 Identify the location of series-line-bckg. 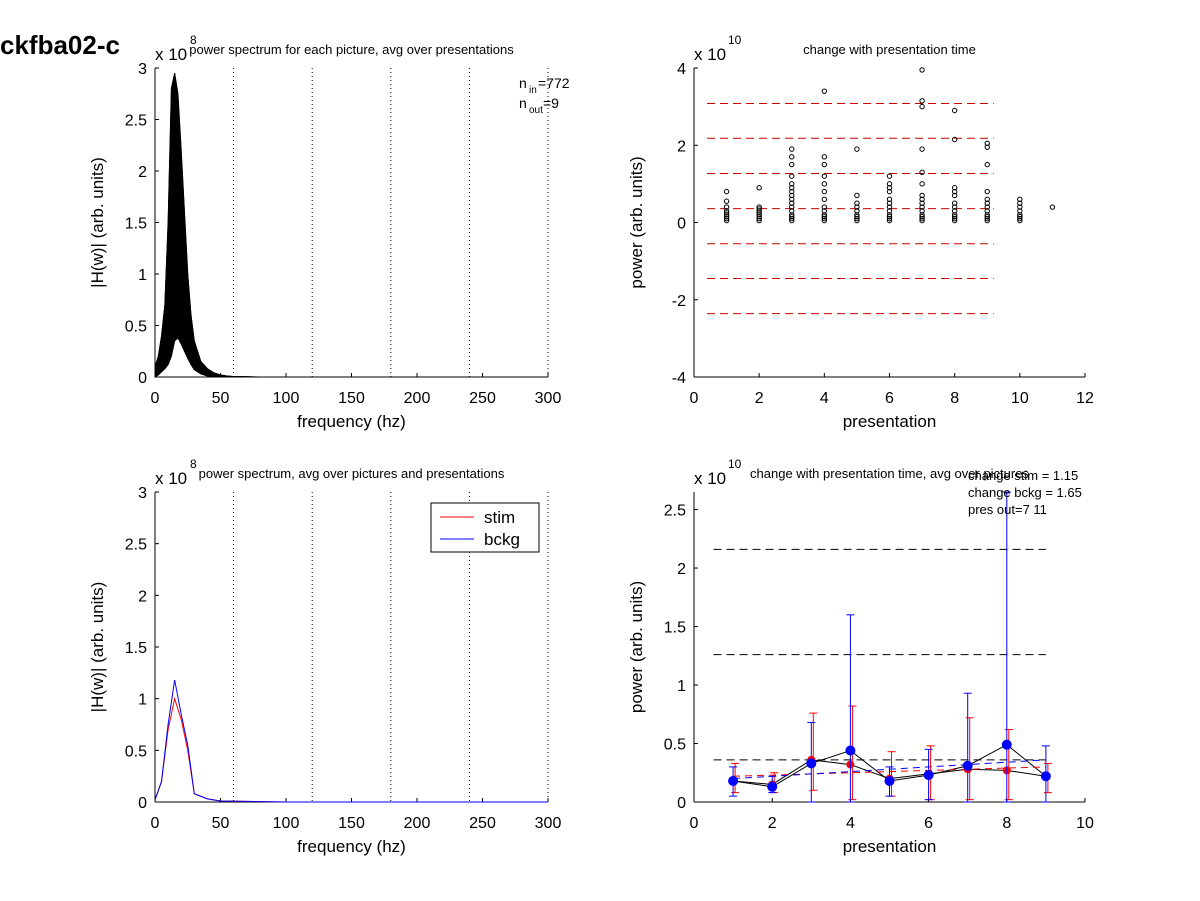
(351, 741).